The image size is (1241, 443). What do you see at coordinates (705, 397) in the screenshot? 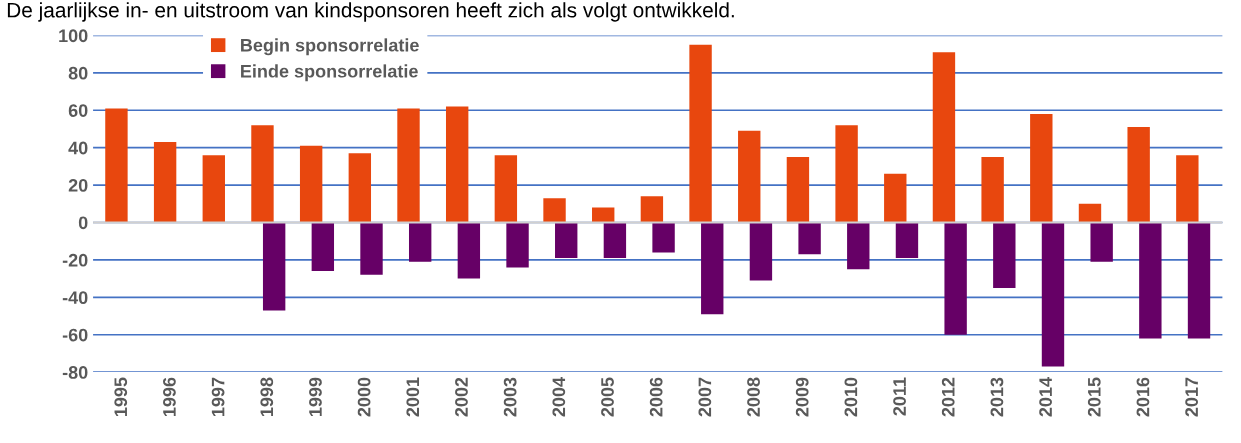
I see `x-tick-label: 2007` at bounding box center [705, 397].